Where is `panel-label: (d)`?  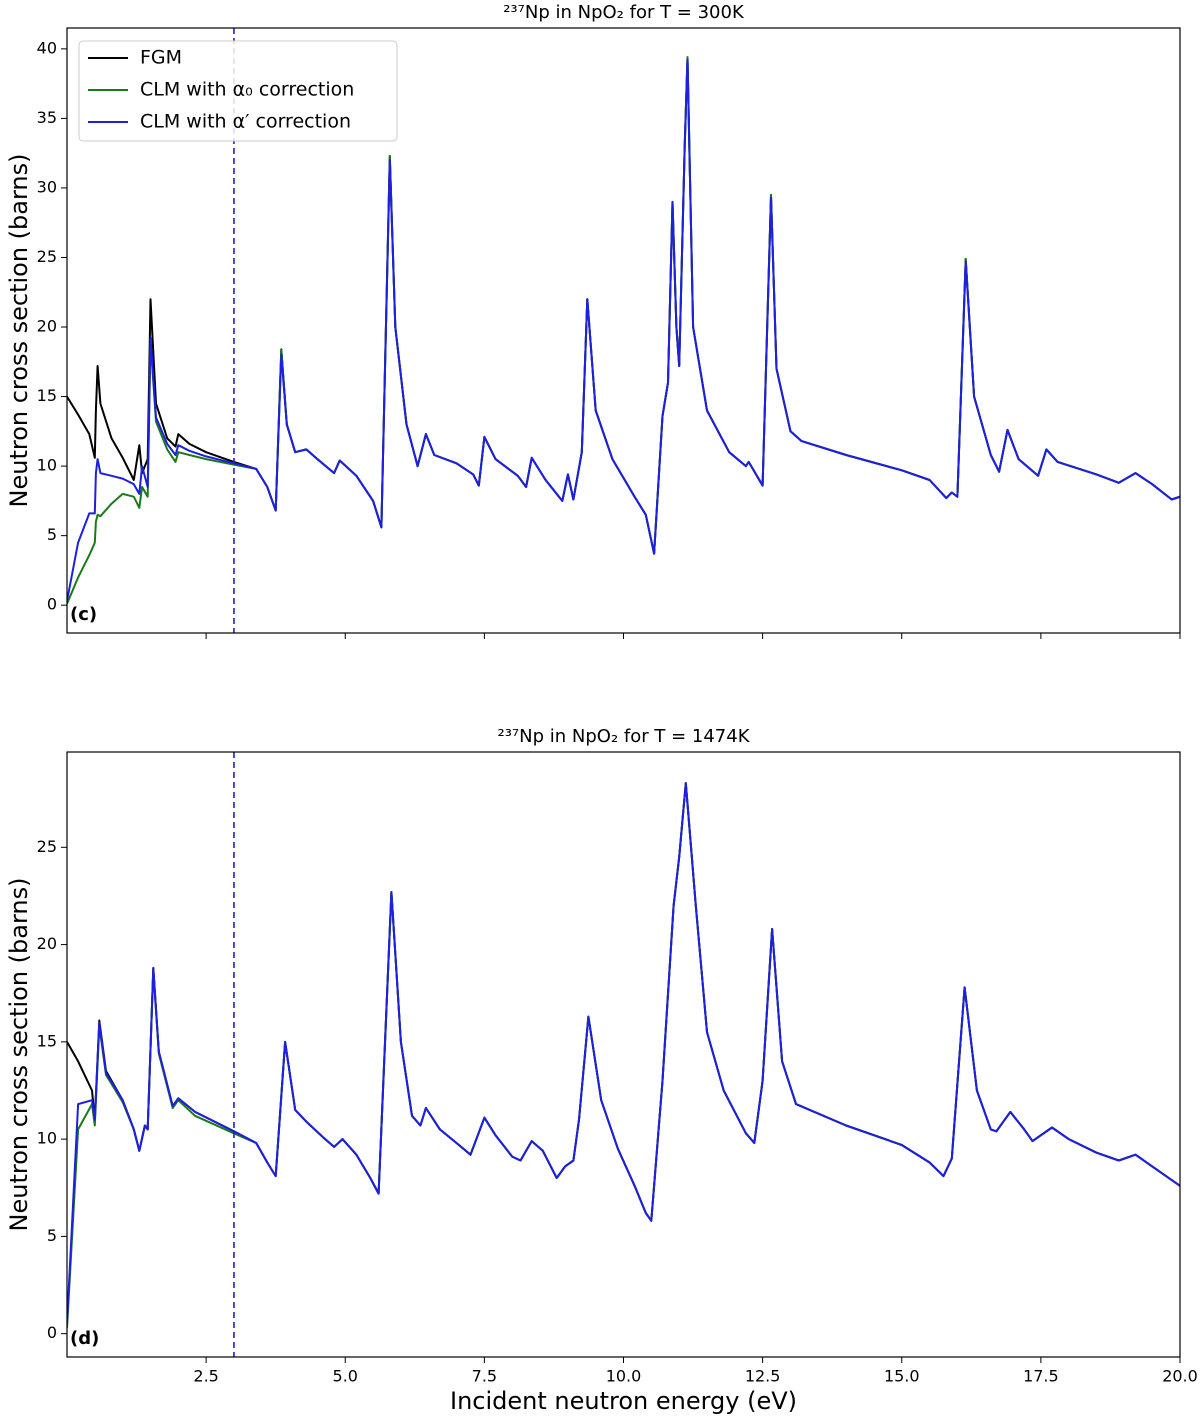
panel-label: (d) is located at coordinates (84, 1338).